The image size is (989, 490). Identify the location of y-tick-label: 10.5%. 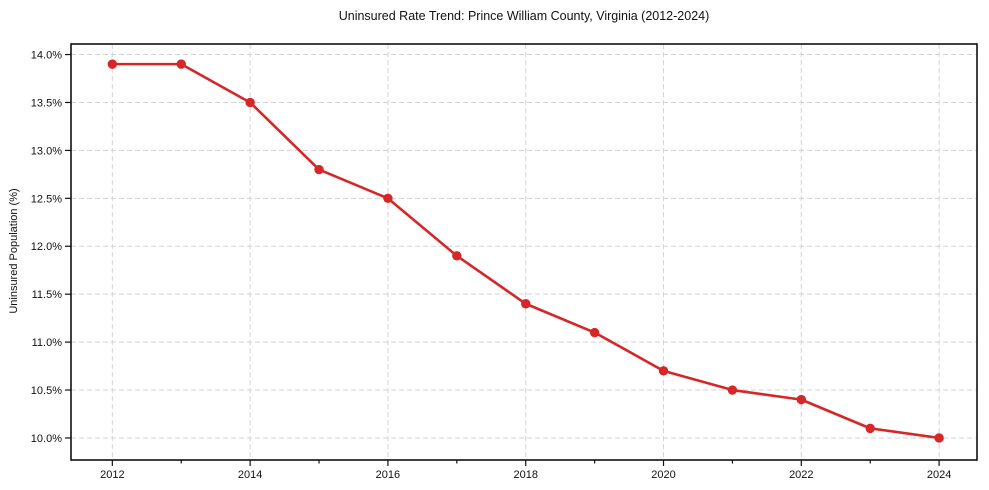
(46, 391).